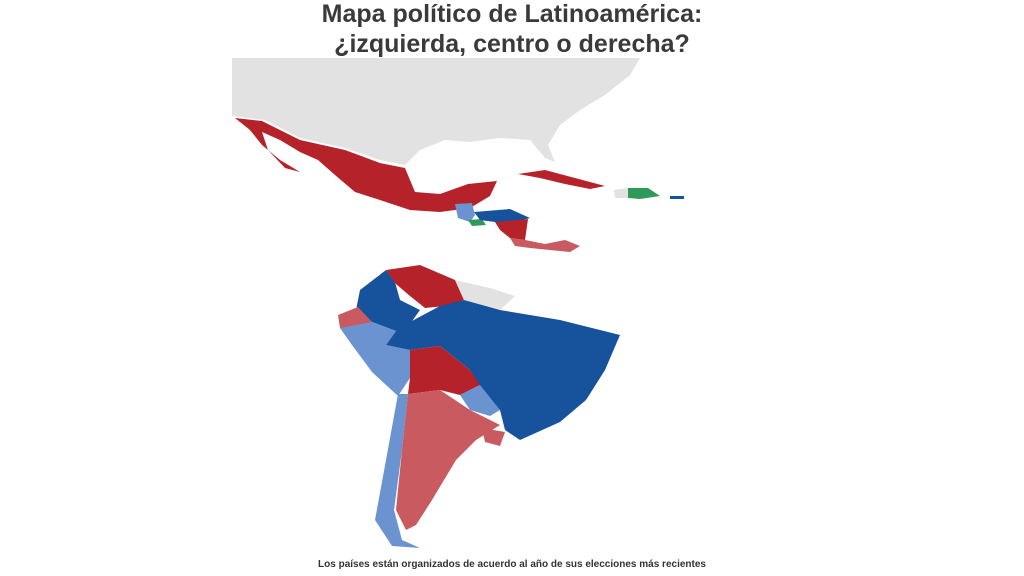 Image resolution: width=1024 pixels, height=576 pixels. I want to click on mexico, so click(366, 165).